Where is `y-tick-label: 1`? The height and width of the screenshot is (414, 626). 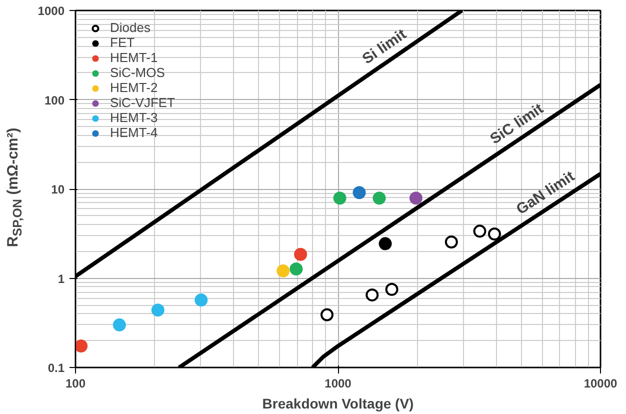 y-tick-label: 1 is located at coordinates (61, 279).